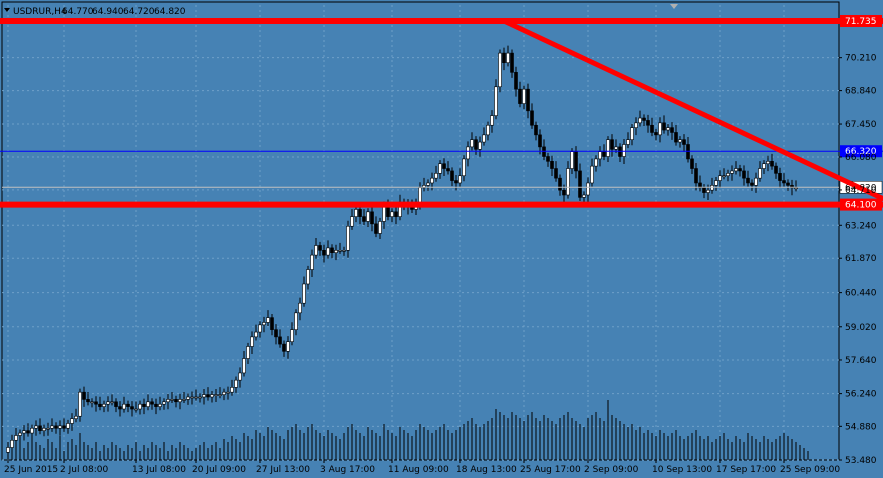 The height and width of the screenshot is (478, 883). I want to click on x-tick-label: 3 Aug 17:00, so click(347, 470).